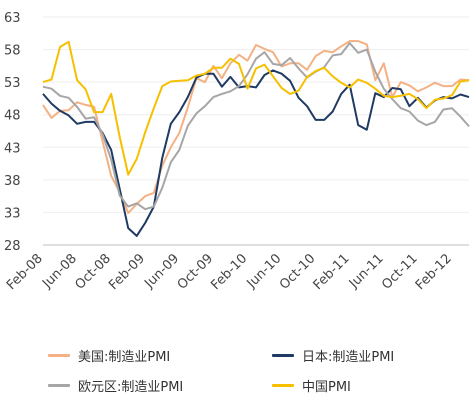  Describe the element at coordinates (12, 18) in the screenshot. I see `y-tick-label: 63` at that location.